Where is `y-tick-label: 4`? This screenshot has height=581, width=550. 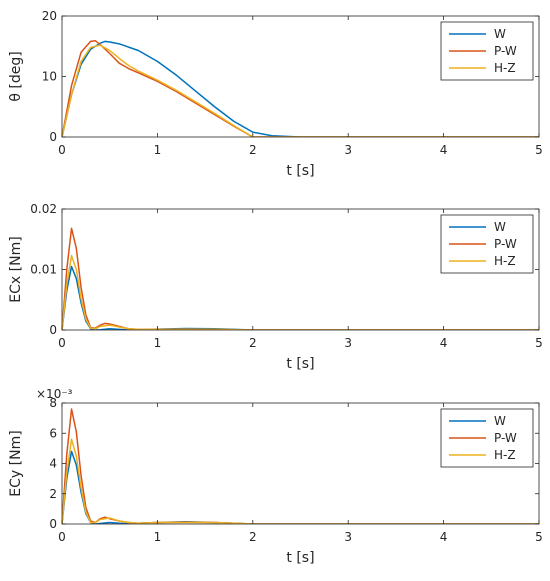 y-tick-label: 4 is located at coordinates (53, 464).